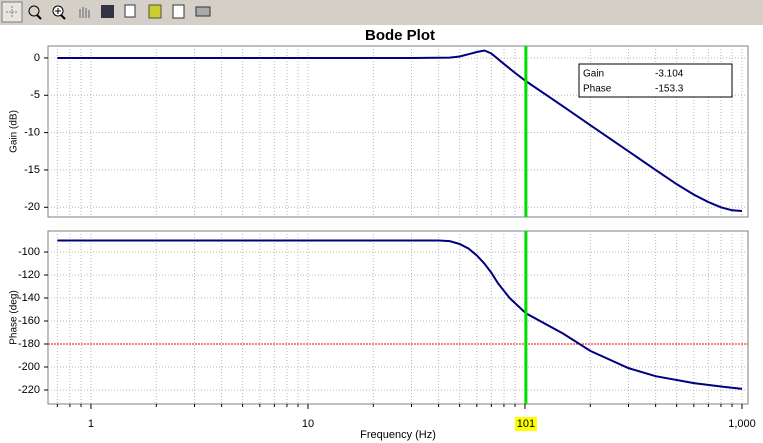 This screenshot has height=443, width=763. Describe the element at coordinates (37, 58) in the screenshot. I see `y-tick-label: 0` at that location.